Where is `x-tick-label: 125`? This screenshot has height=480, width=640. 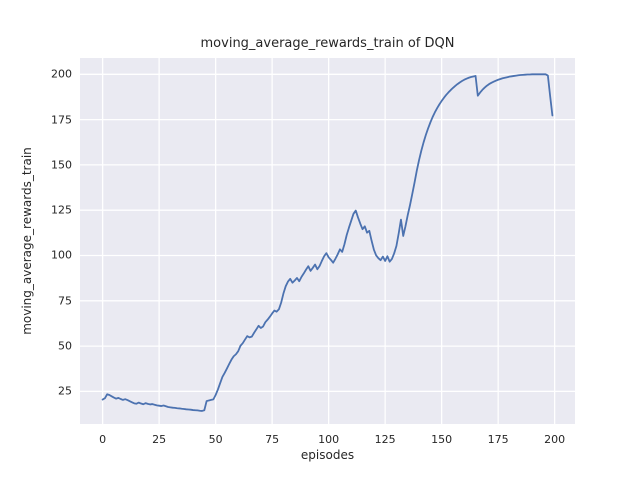
x-tick-label: 125 is located at coordinates (385, 439).